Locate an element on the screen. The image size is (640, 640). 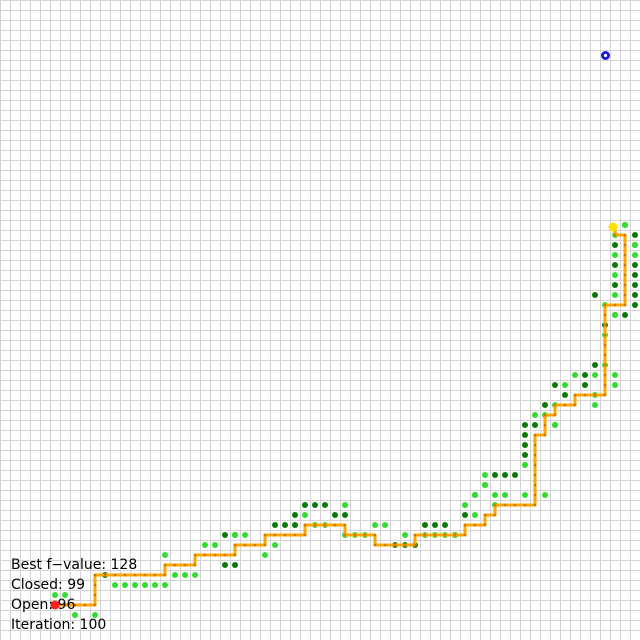
goal-marker-center is located at coordinates (605, 55).